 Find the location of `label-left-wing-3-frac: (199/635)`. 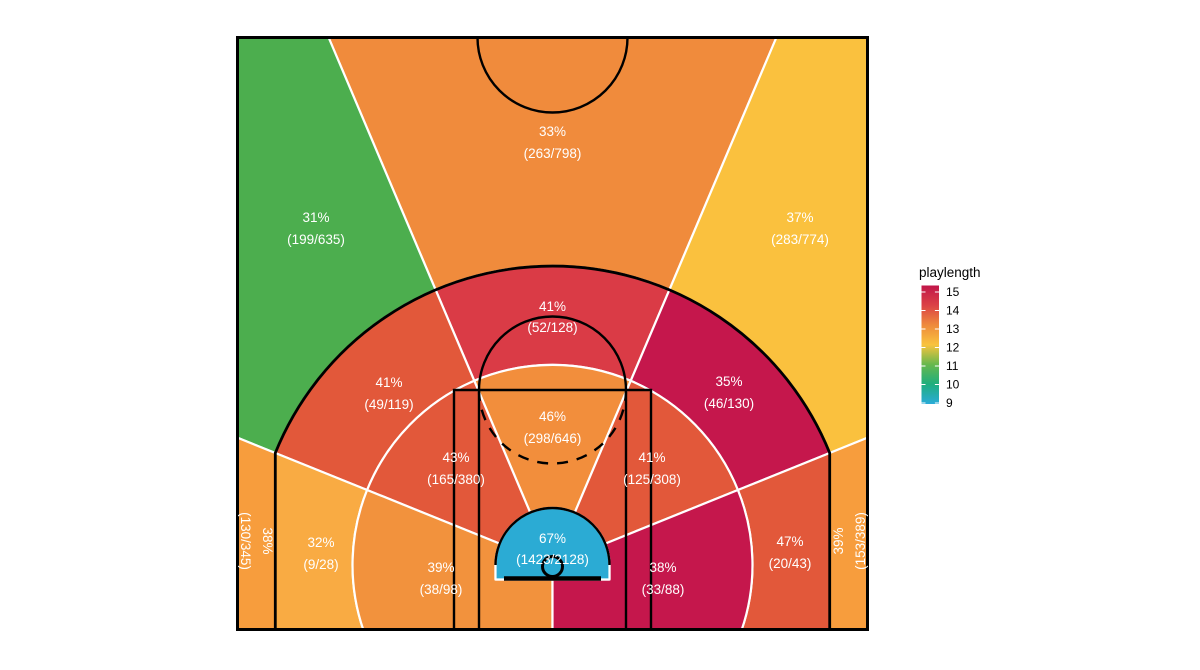

label-left-wing-3-frac: (199/635) is located at coordinates (316, 239).